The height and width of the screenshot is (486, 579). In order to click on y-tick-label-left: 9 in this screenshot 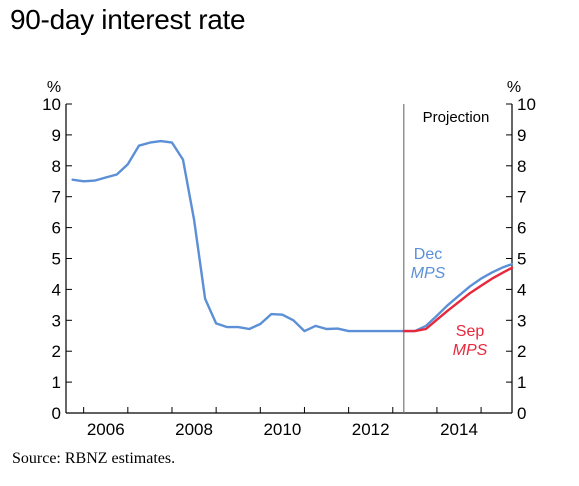, I will do `click(56, 135)`.